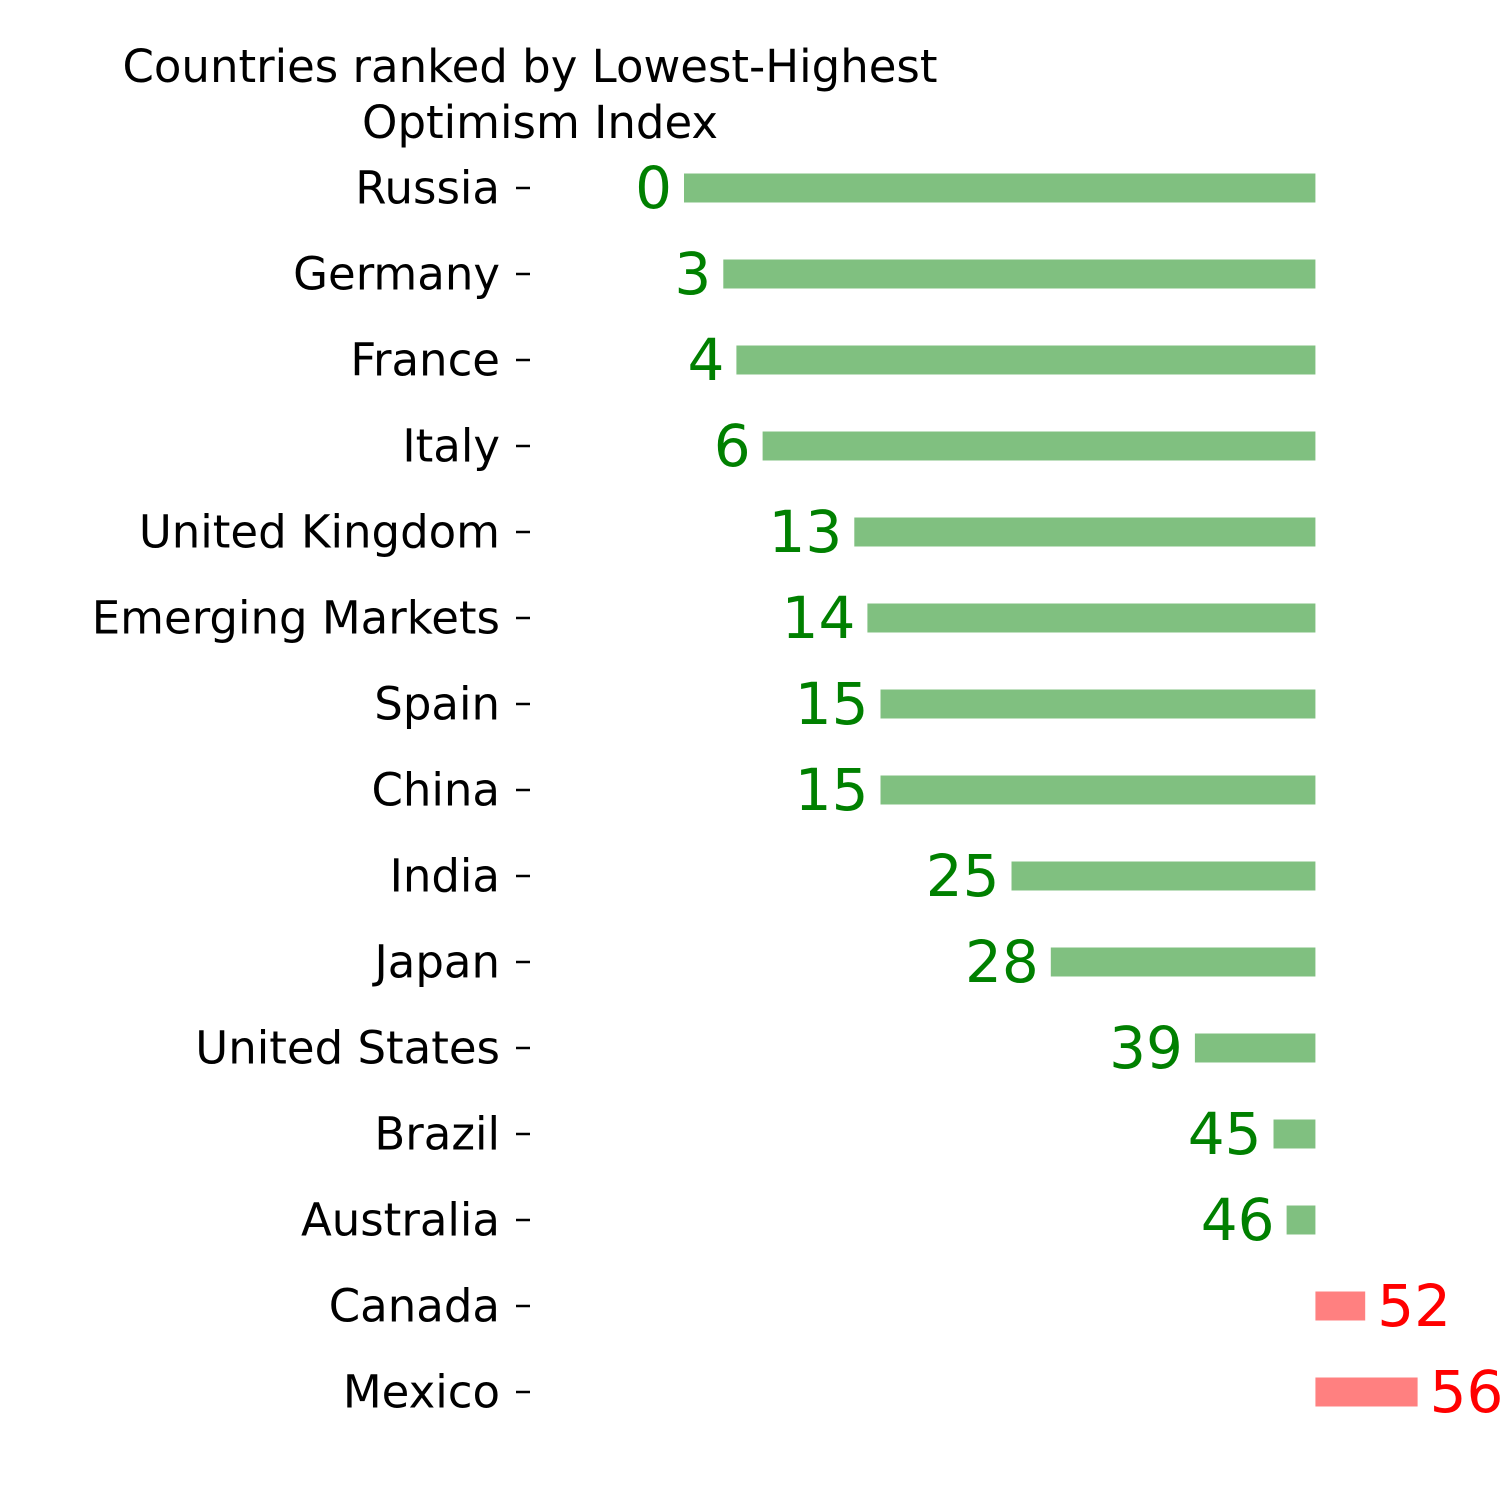 The height and width of the screenshot is (1500, 1500). I want to click on bar-mexico, so click(1366, 1392).